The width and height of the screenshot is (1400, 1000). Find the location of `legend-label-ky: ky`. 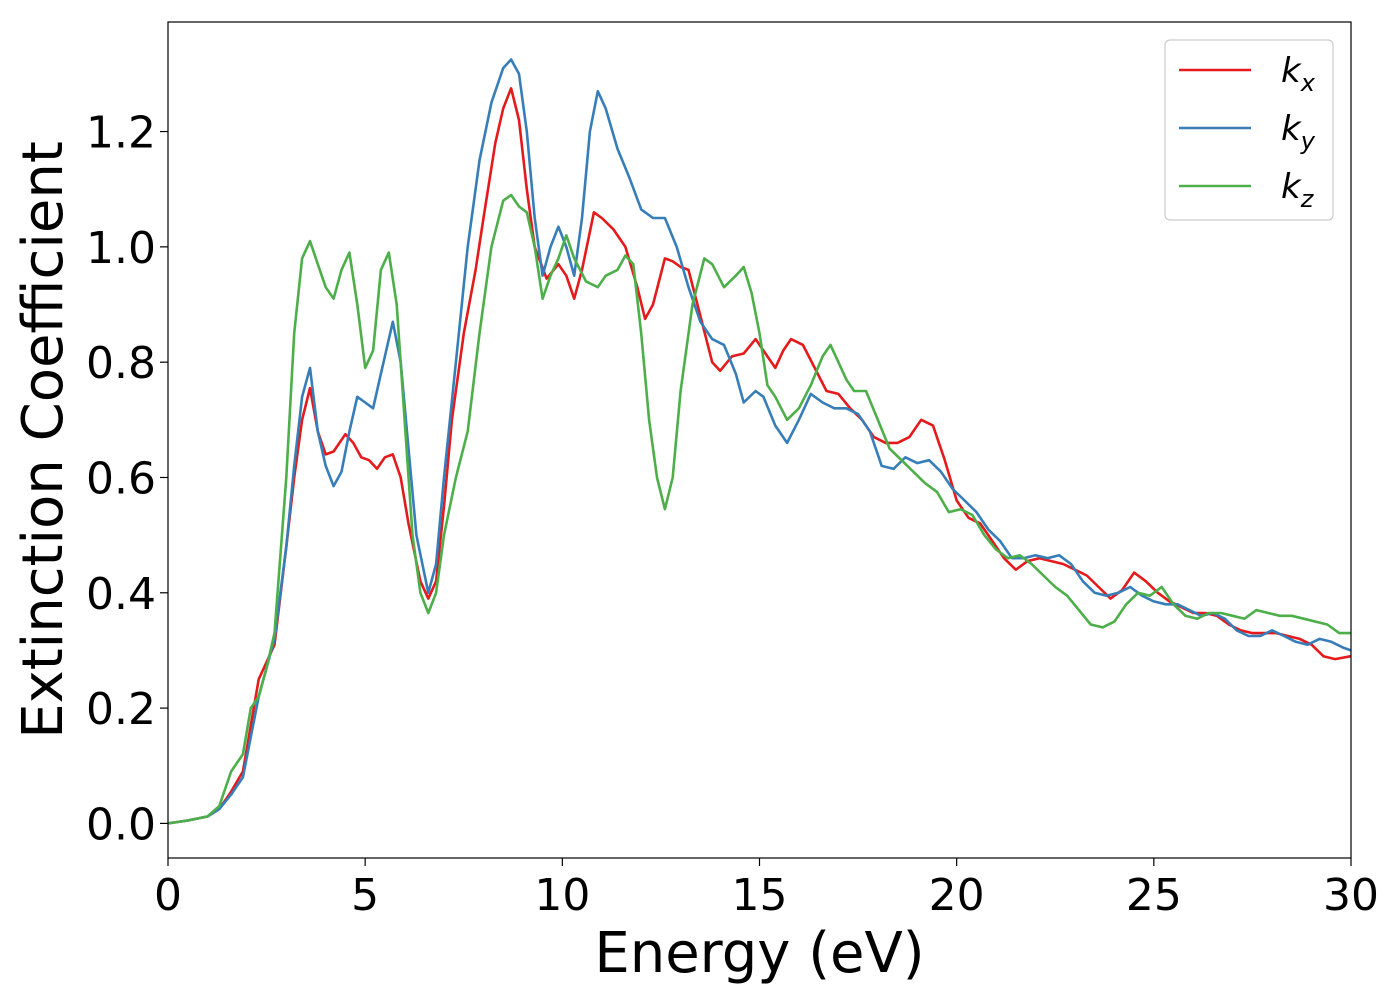

legend-label-ky: ky is located at coordinates (1298, 132).